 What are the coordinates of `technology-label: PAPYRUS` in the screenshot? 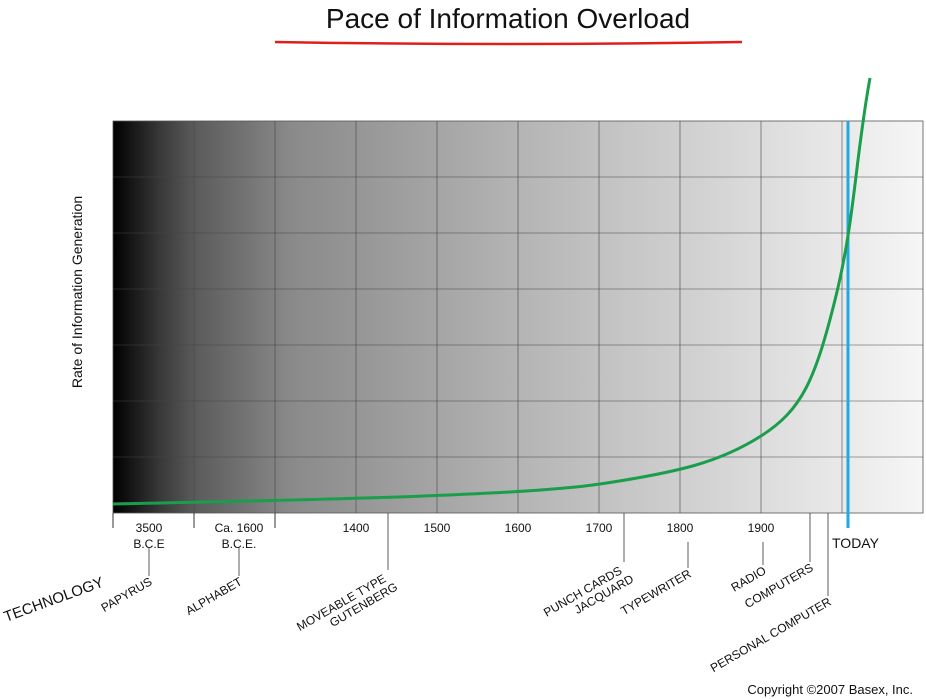 It's located at (127, 594).